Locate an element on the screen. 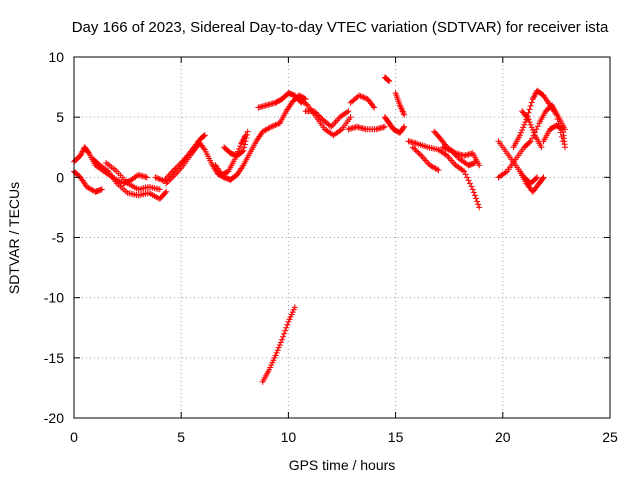 The width and height of the screenshot is (640, 480). y-axis-label: SDTVAR / TECUs is located at coordinates (14, 238).